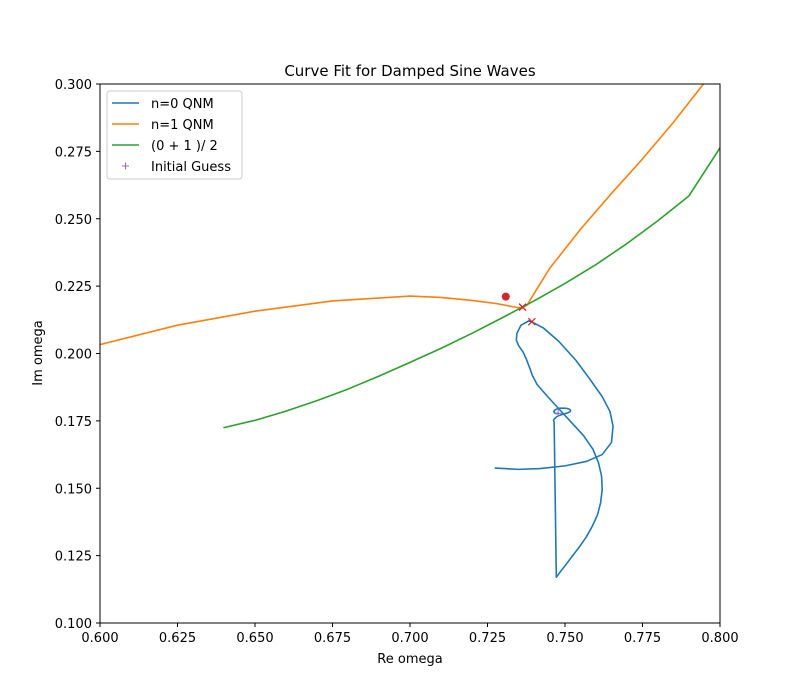 This screenshot has width=800, height=700. What do you see at coordinates (642, 638) in the screenshot?
I see `x-tick-label: 0.775` at bounding box center [642, 638].